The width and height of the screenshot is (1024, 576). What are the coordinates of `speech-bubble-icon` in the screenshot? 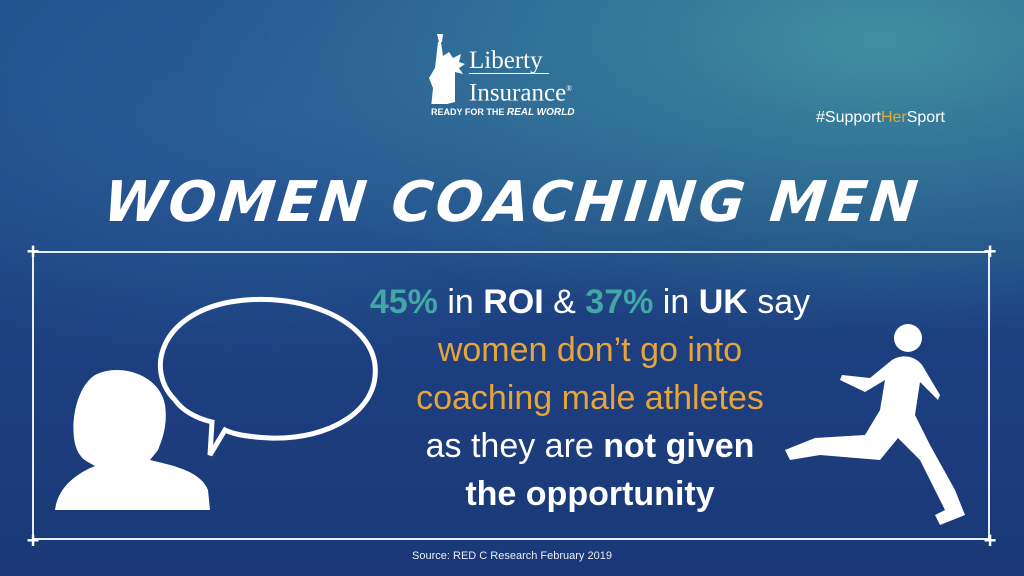 It's located at (268, 376).